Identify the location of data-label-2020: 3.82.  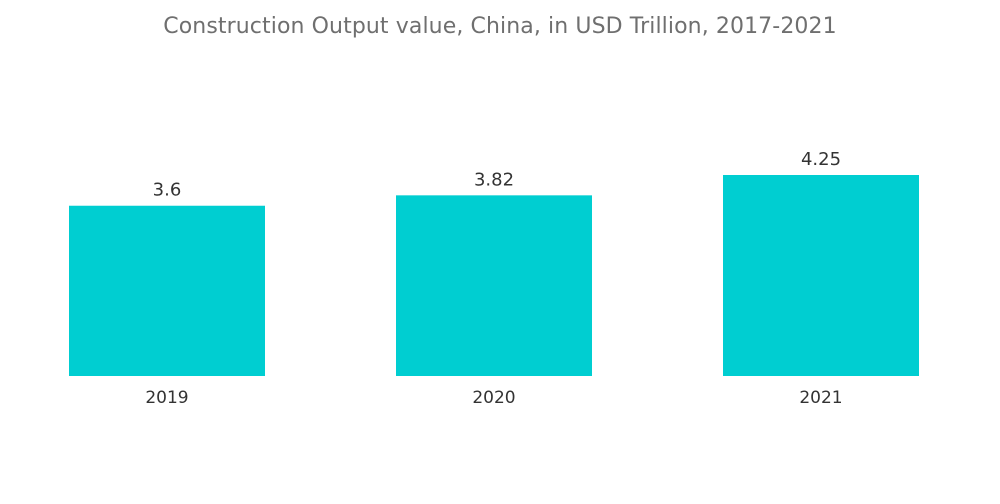
(494, 179).